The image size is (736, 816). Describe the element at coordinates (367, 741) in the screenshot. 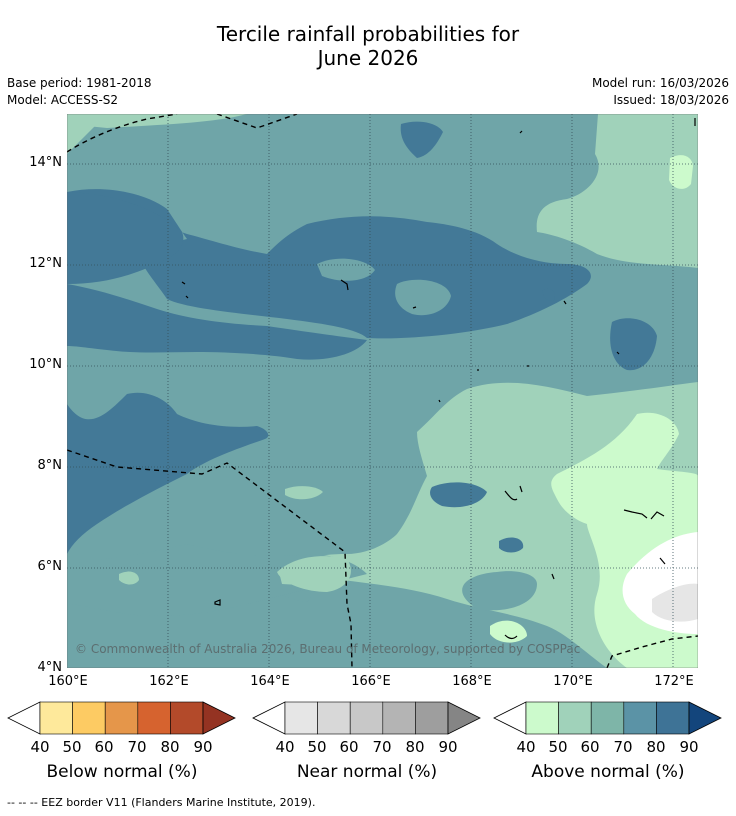

I see `colorbar-near: 40 50 60 70 80 90 Near normal (%)` at that location.